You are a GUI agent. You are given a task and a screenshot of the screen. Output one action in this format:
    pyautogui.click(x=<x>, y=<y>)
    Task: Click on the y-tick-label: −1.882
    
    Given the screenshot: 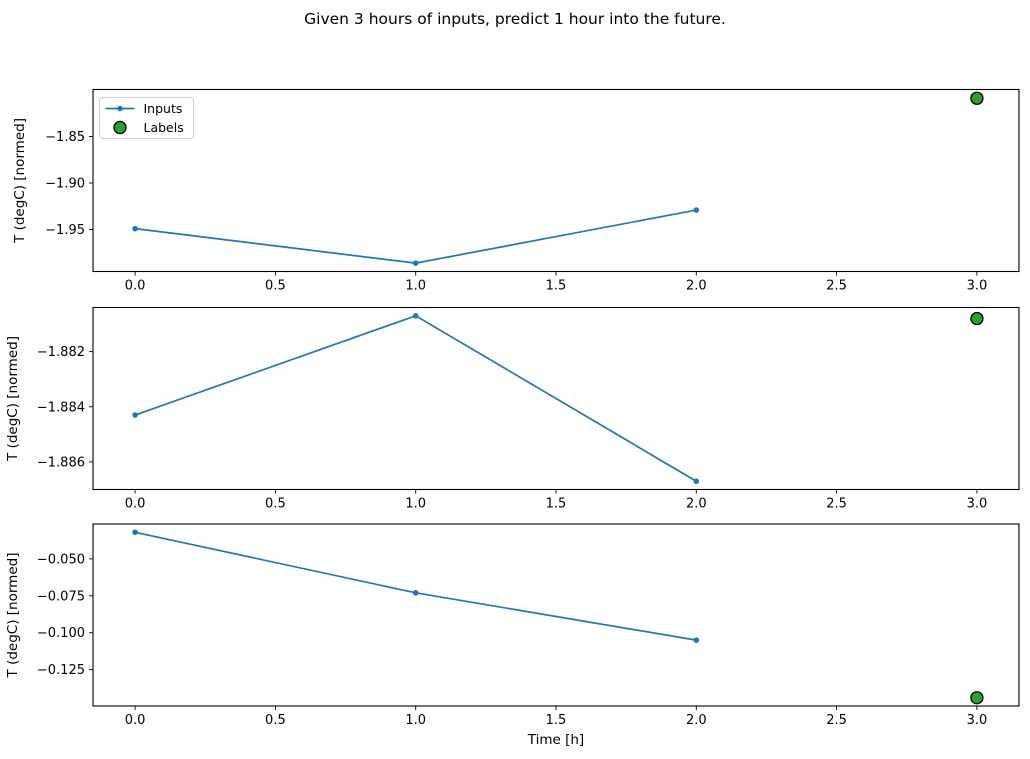 What is the action you would take?
    pyautogui.click(x=61, y=352)
    